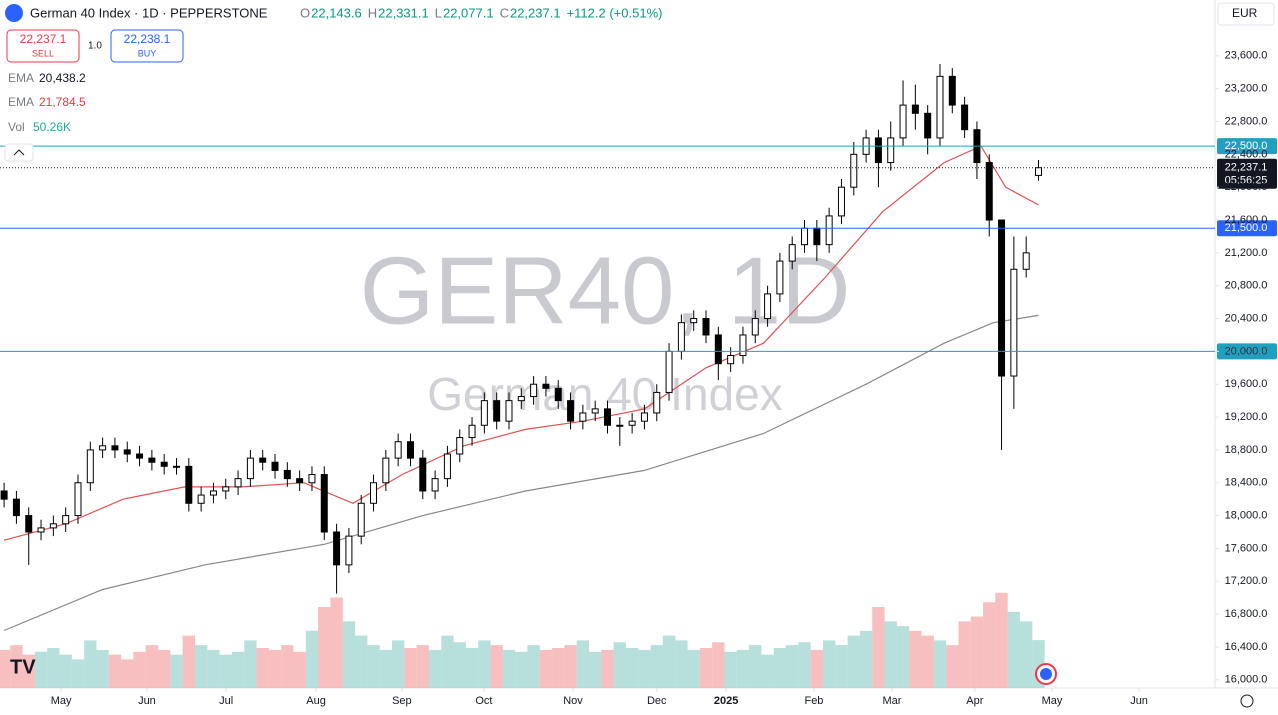 This screenshot has height=715, width=1278. Describe the element at coordinates (535, 12) in the screenshot. I see `ohlc-value: 22,237.1` at that location.